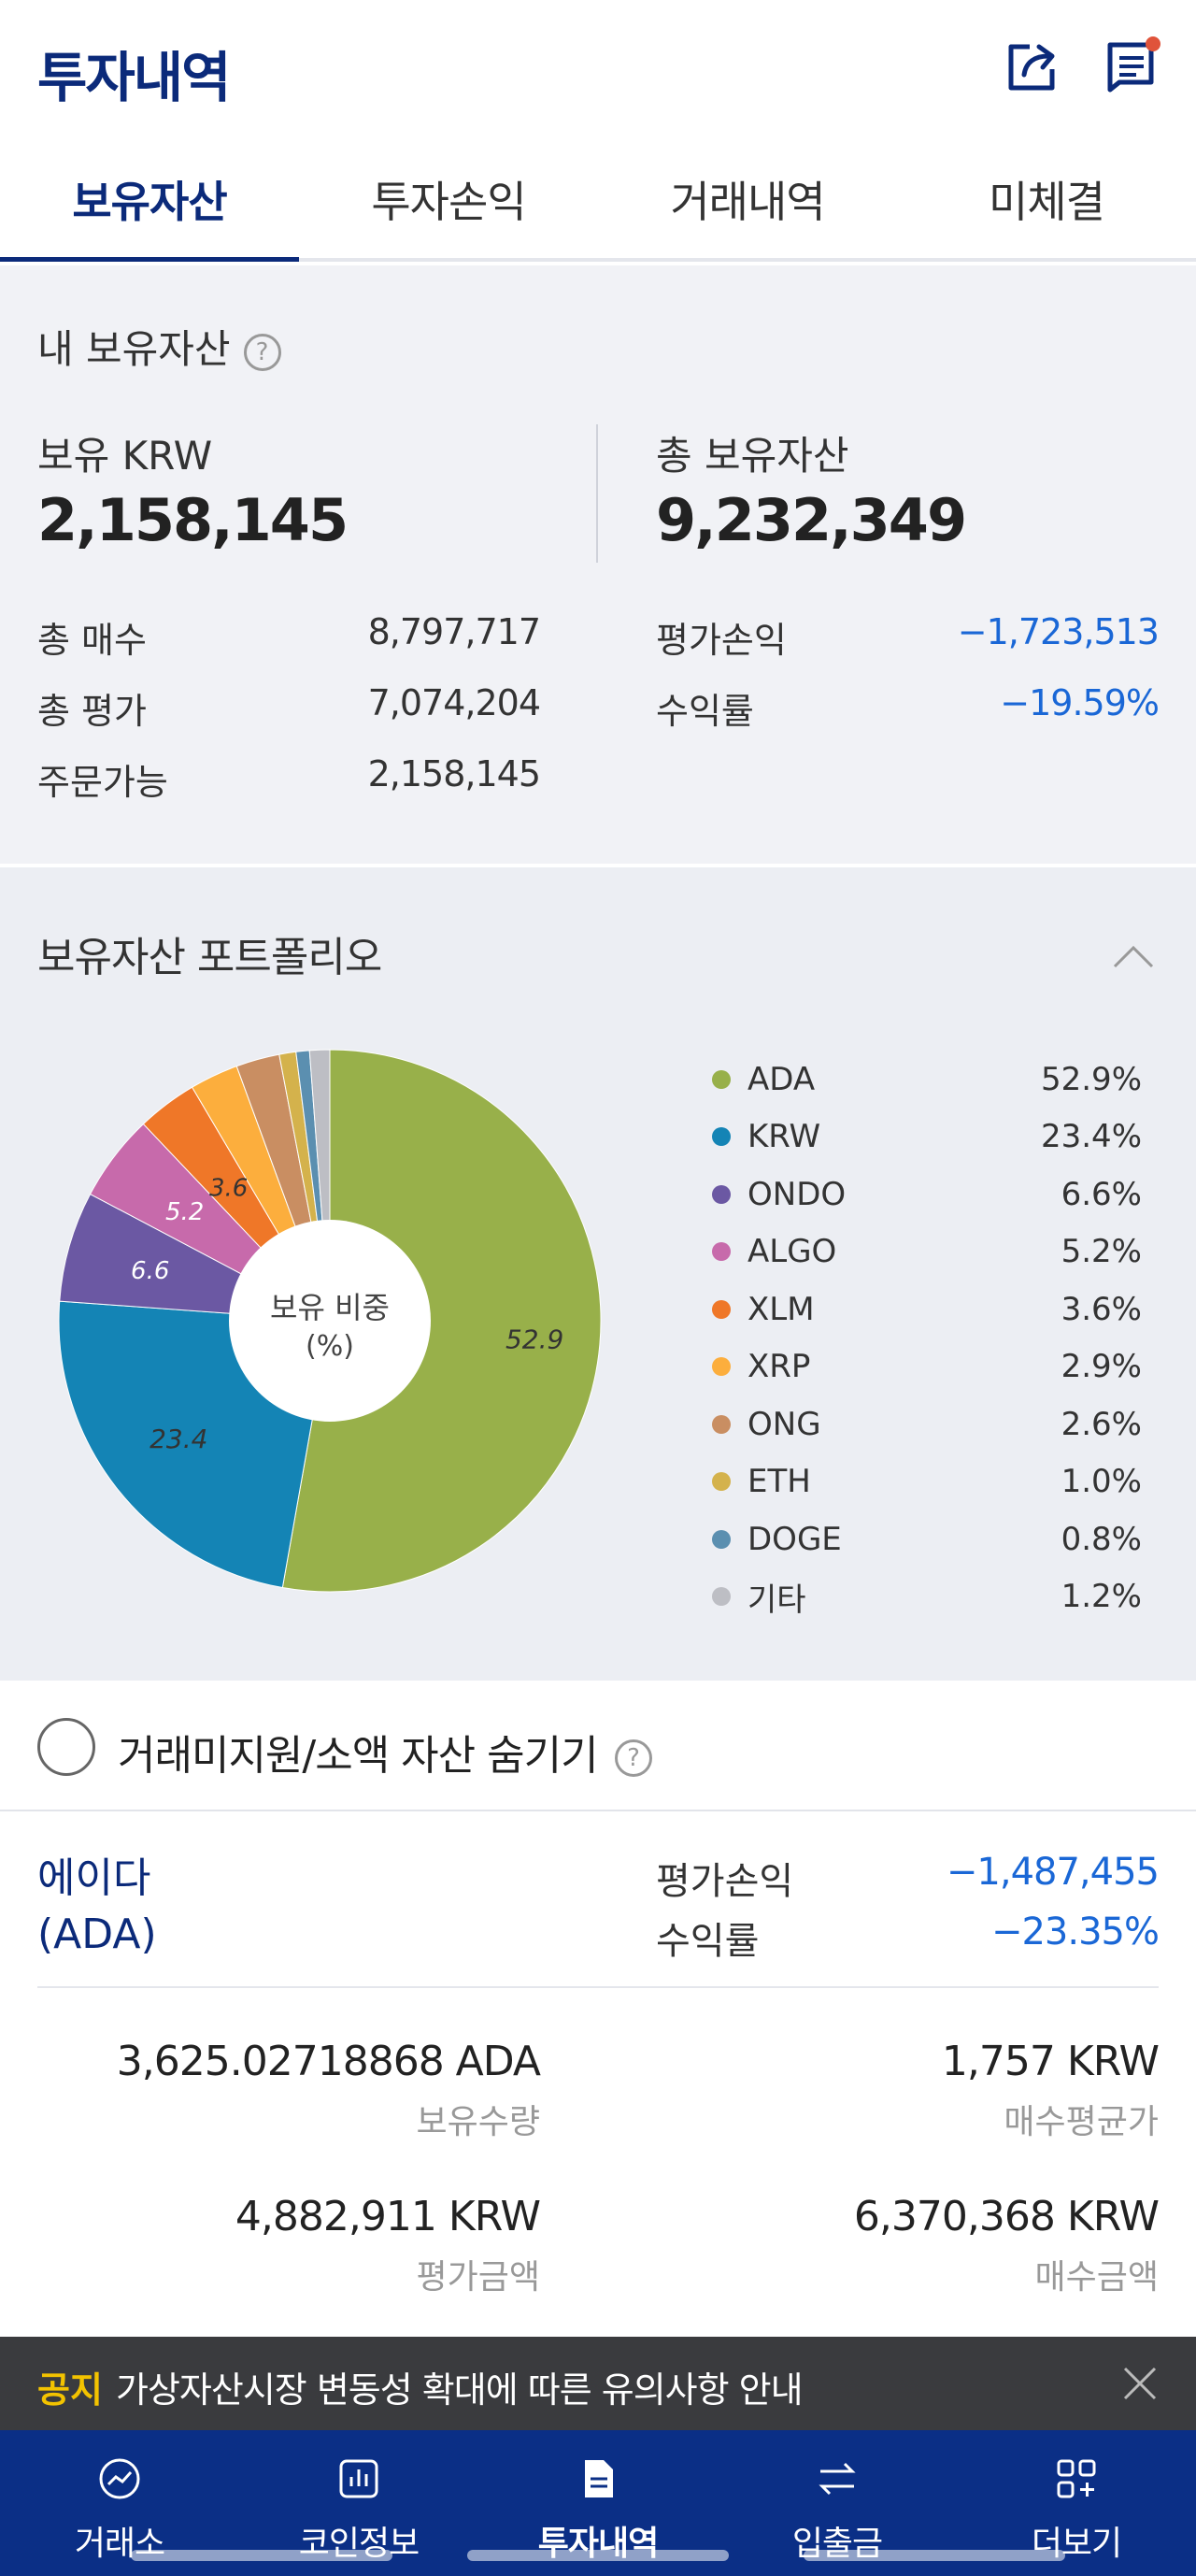 This screenshot has width=1196, height=2576. I want to click on hide-small-assets-radio, so click(66, 1747).